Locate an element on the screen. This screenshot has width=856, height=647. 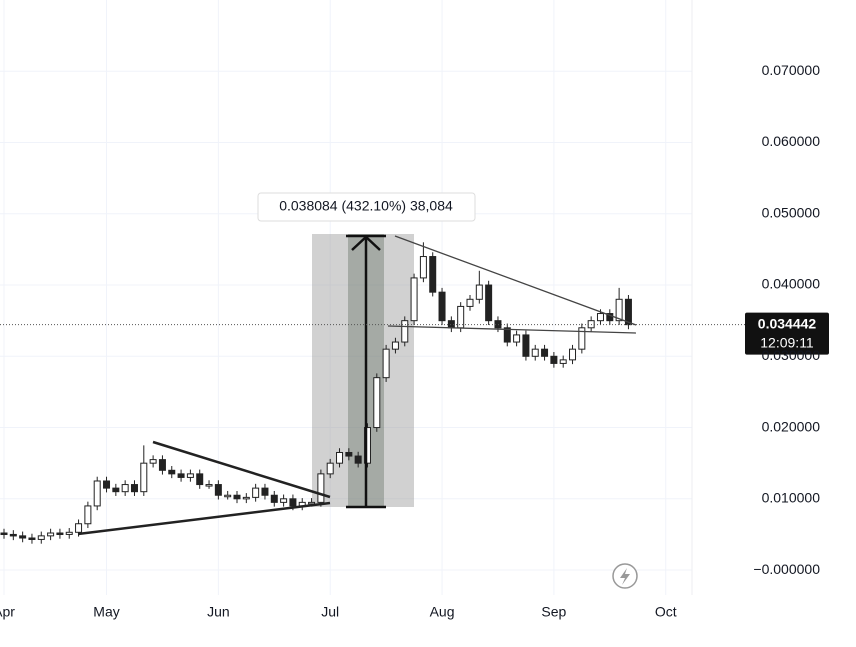
x-tick-label: May is located at coordinates (106, 612).